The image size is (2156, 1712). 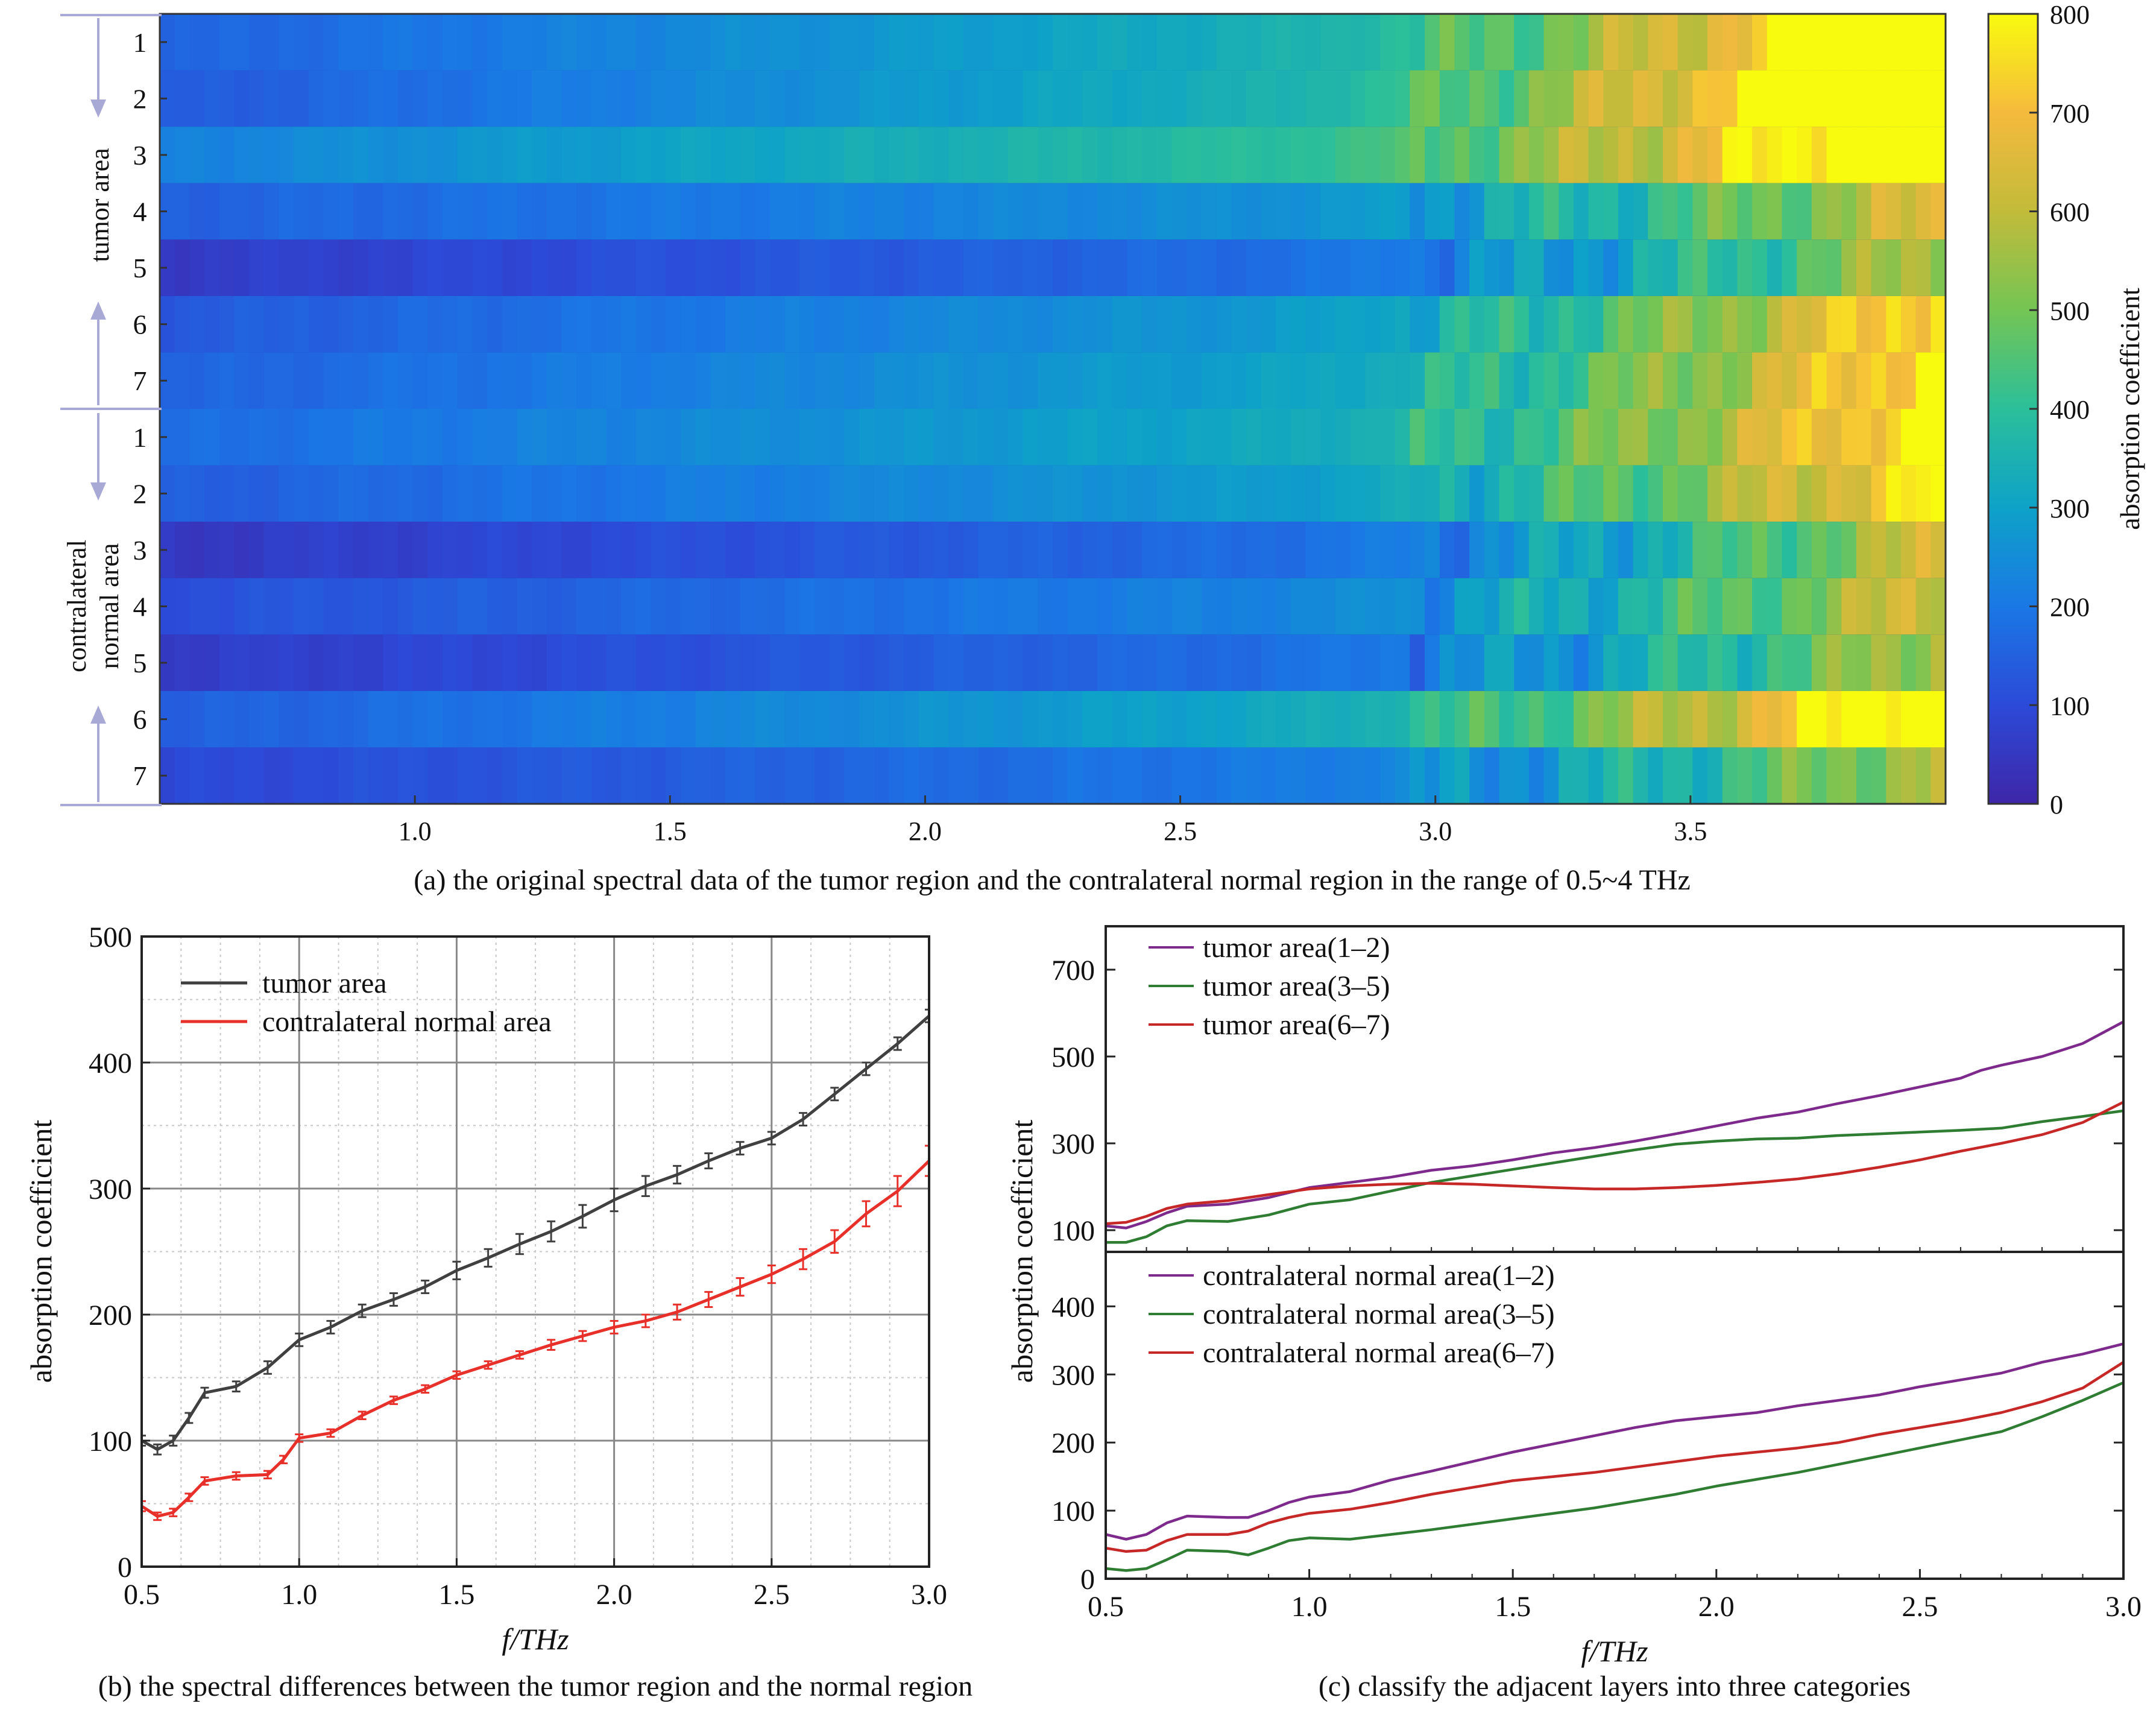 I want to click on legend-label: contralateral normal area(1–2), so click(x=1379, y=1276).